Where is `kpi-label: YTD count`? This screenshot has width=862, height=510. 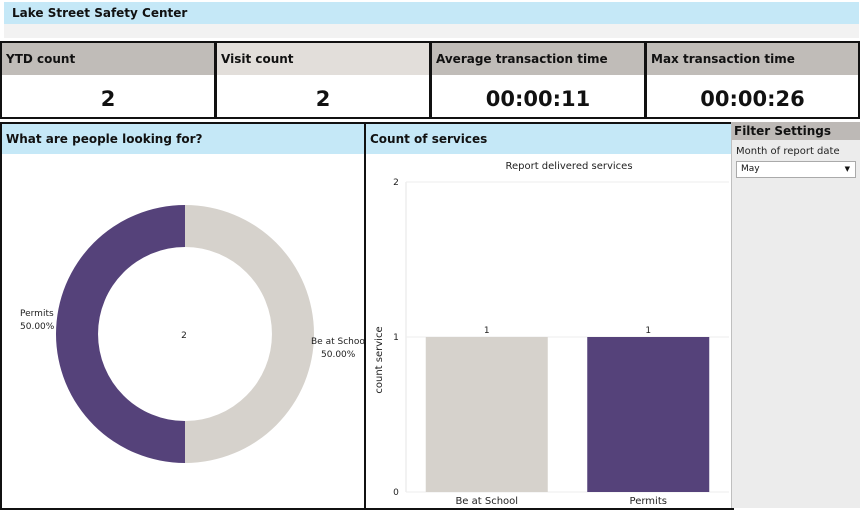 kpi-label: YTD count is located at coordinates (108, 59).